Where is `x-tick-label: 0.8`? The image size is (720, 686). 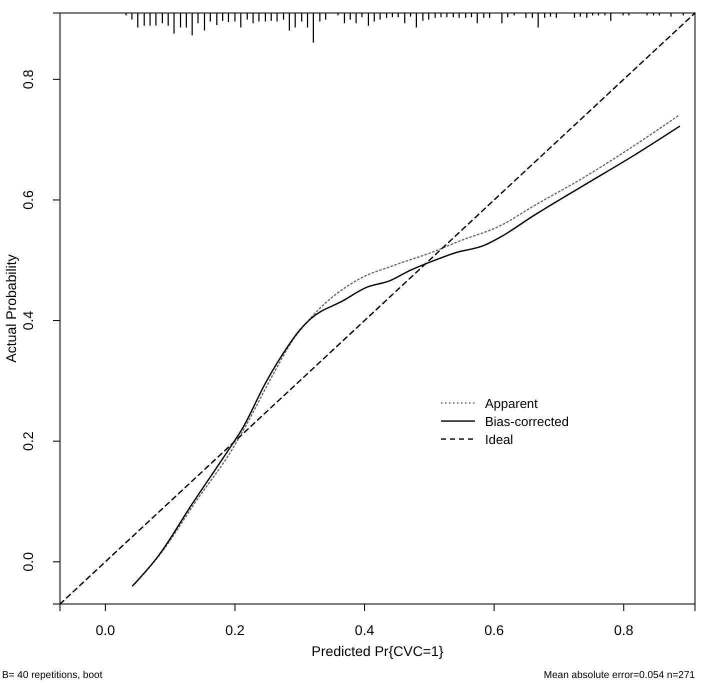 x-tick-label: 0.8 is located at coordinates (624, 630).